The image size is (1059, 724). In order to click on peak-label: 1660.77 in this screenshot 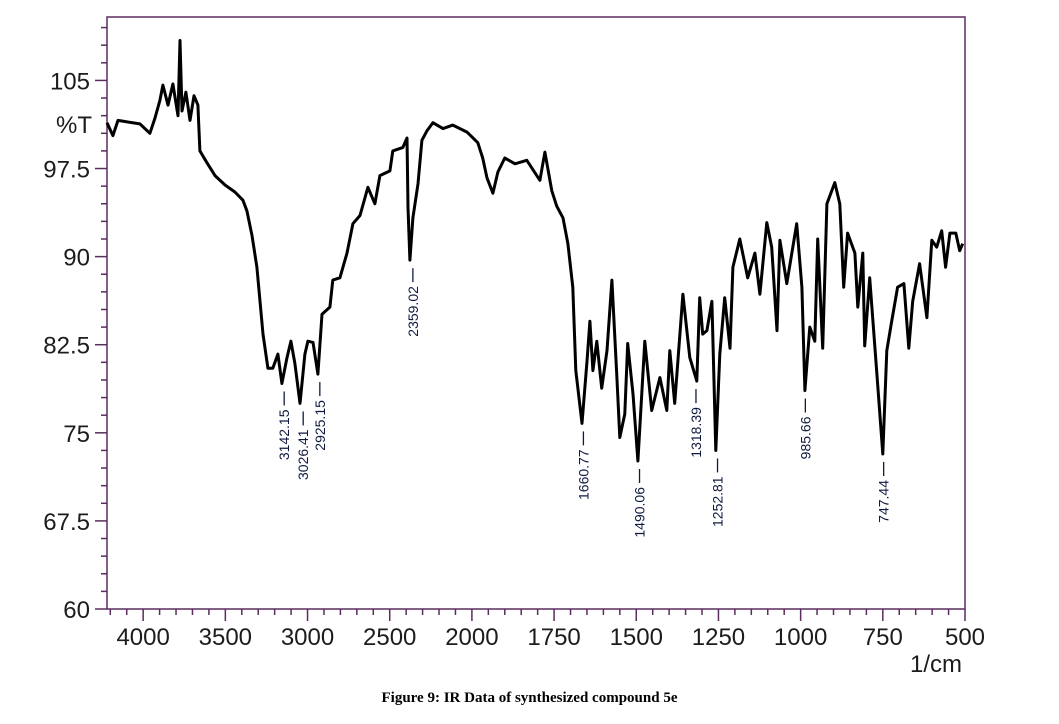, I will do `click(583, 474)`.